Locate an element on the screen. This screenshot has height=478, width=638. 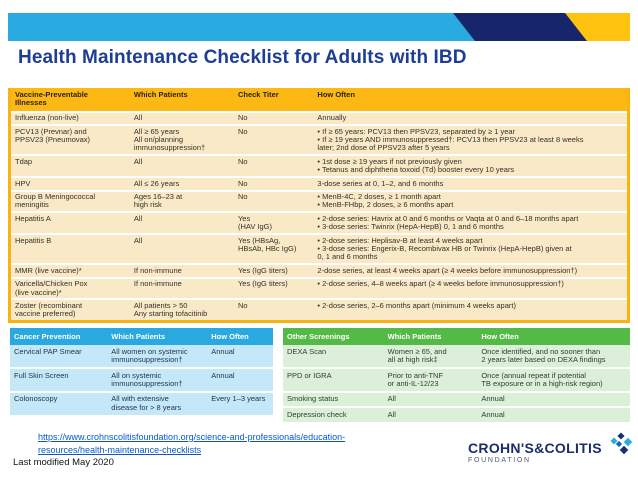
cell-screen: Cervical PAP Smear is located at coordinates (48, 351).